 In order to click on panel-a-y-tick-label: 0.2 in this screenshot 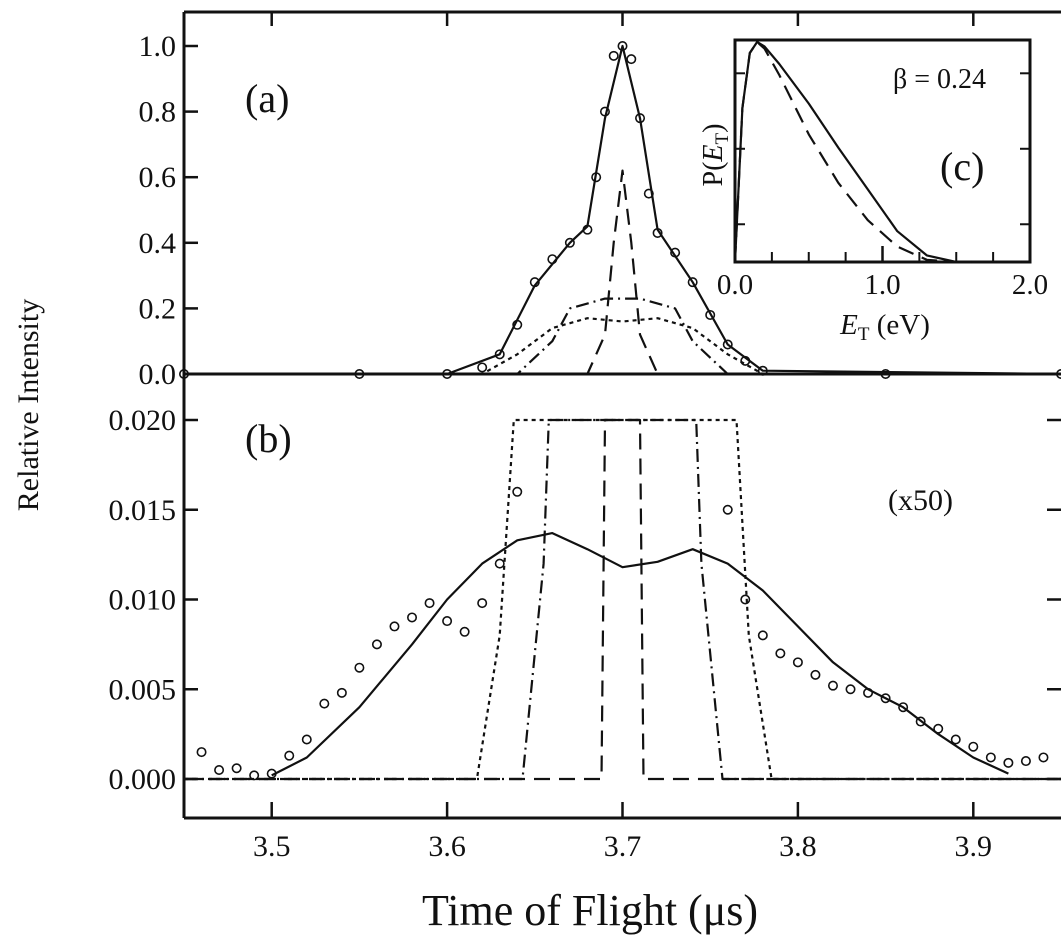, I will do `click(158, 308)`.